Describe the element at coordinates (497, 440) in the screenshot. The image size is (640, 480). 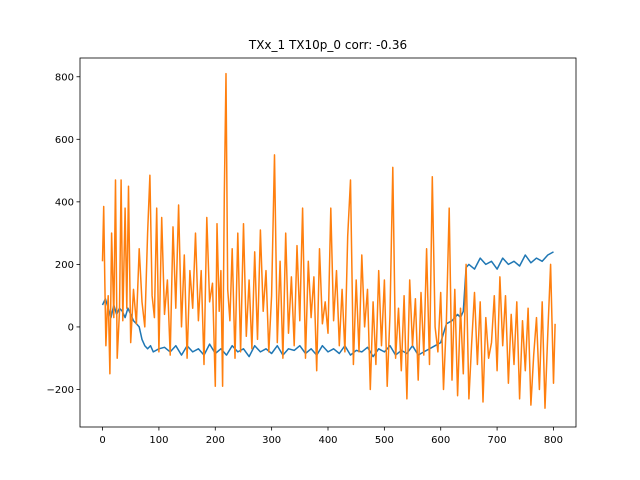
I see `x-tick-label: 700` at that location.